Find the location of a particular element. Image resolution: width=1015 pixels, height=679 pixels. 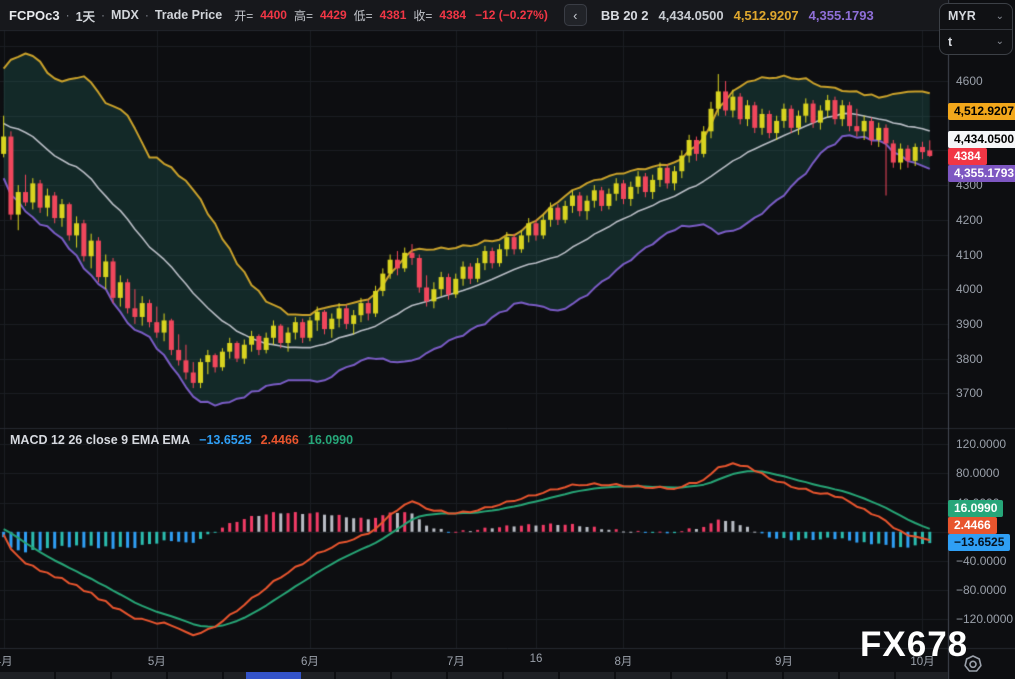

macd-line-badge: 2.4466 is located at coordinates (972, 525).